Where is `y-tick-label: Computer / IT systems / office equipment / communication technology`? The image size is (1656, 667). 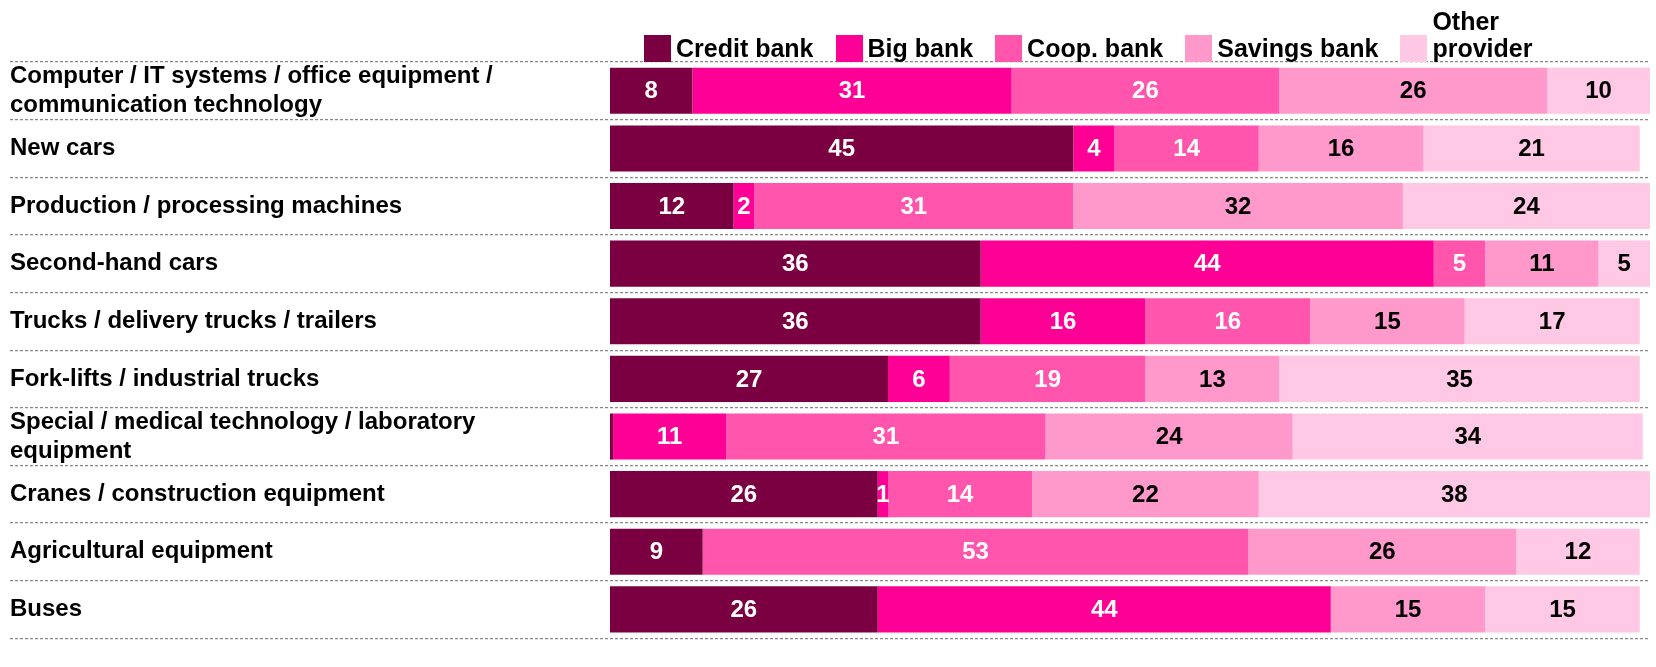
y-tick-label: Computer / IT systems / office equipment / communication technology is located at coordinates (252, 89).